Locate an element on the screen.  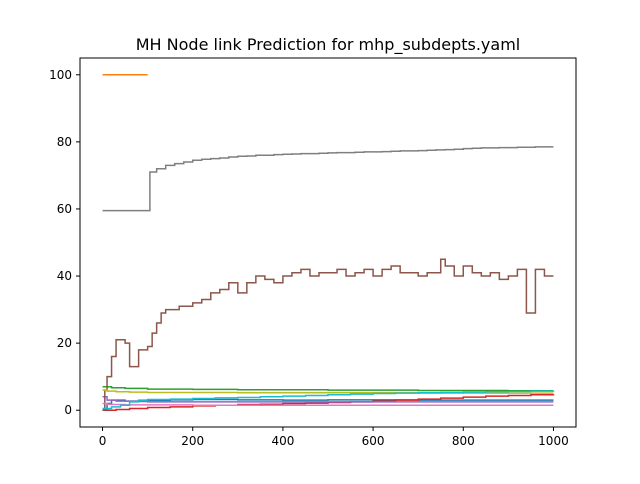
x-tick-label: 800 is located at coordinates (463, 441).